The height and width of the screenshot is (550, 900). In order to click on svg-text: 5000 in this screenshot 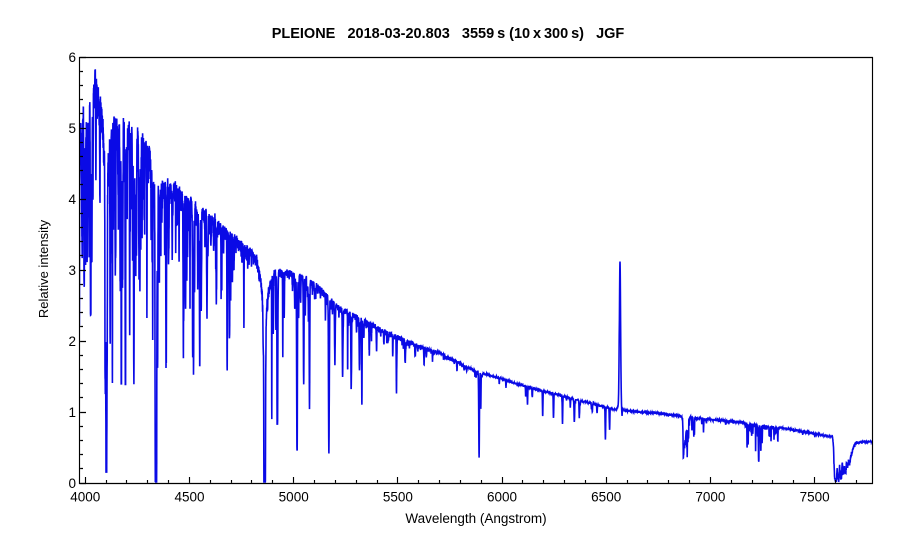, I will do `click(294, 497)`.